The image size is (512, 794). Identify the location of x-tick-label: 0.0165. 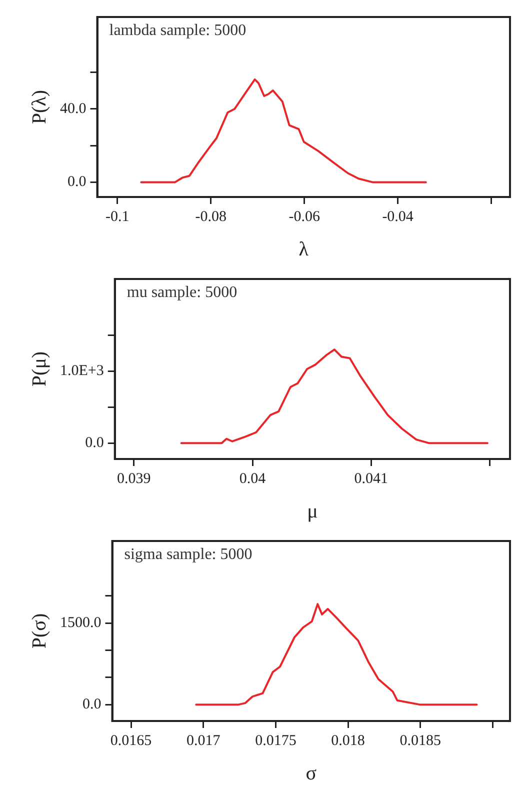
(131, 740).